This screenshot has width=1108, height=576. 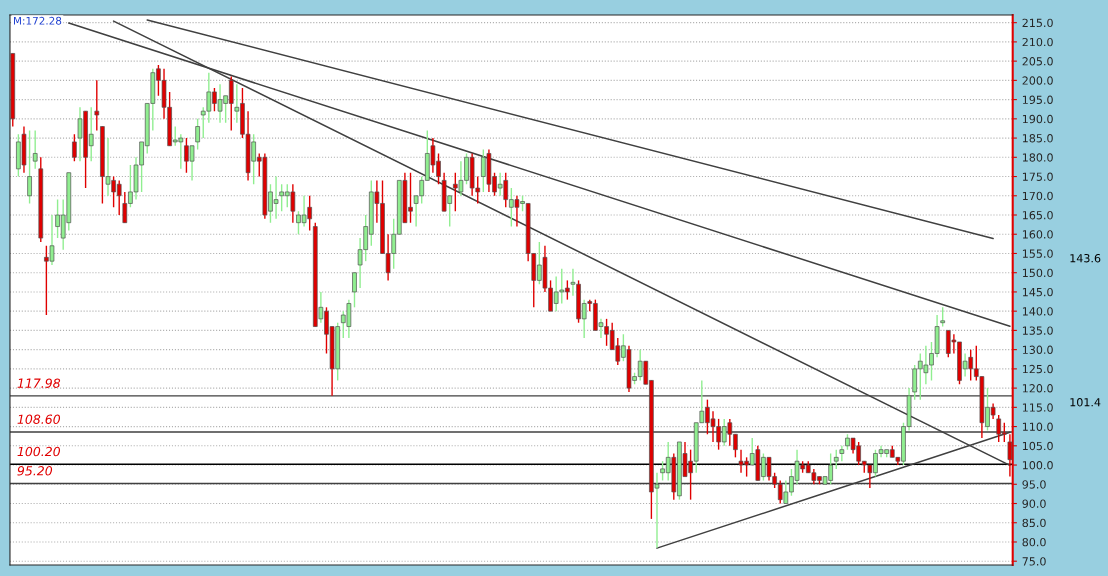 What do you see at coordinates (1037, 426) in the screenshot?
I see `y-tick-label: 110.0` at bounding box center [1037, 426].